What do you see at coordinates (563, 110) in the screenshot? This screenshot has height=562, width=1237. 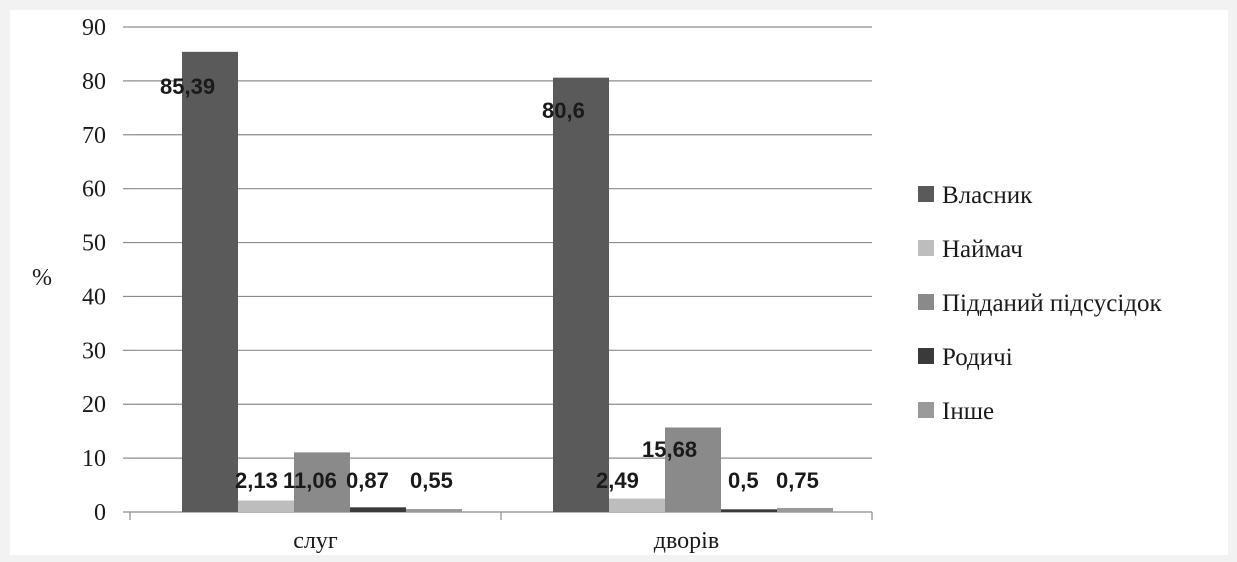 I see `data-label: 80,6` at bounding box center [563, 110].